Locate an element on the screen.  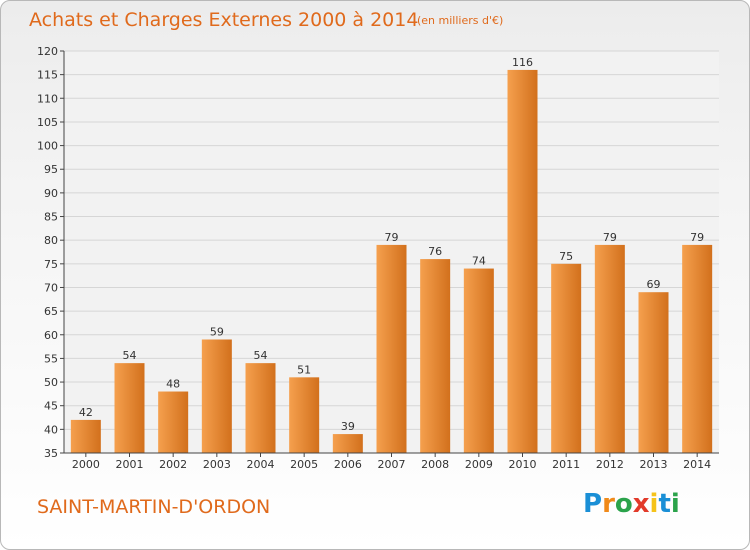
x-tick-label: 2012 is located at coordinates (610, 464).